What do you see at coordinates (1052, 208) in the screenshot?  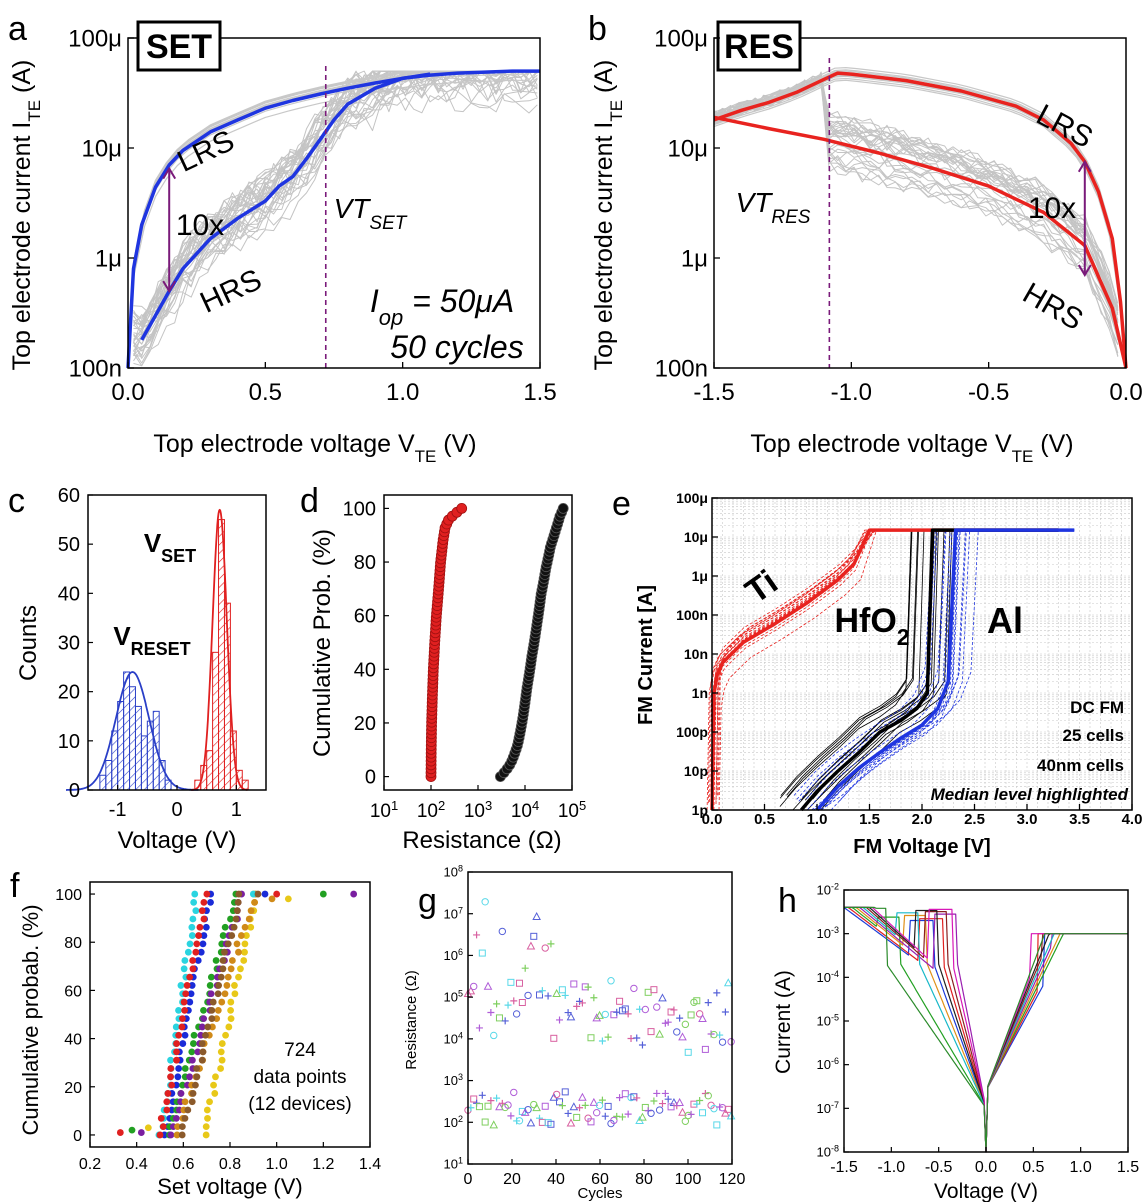 I see `annotation: 10x` at bounding box center [1052, 208].